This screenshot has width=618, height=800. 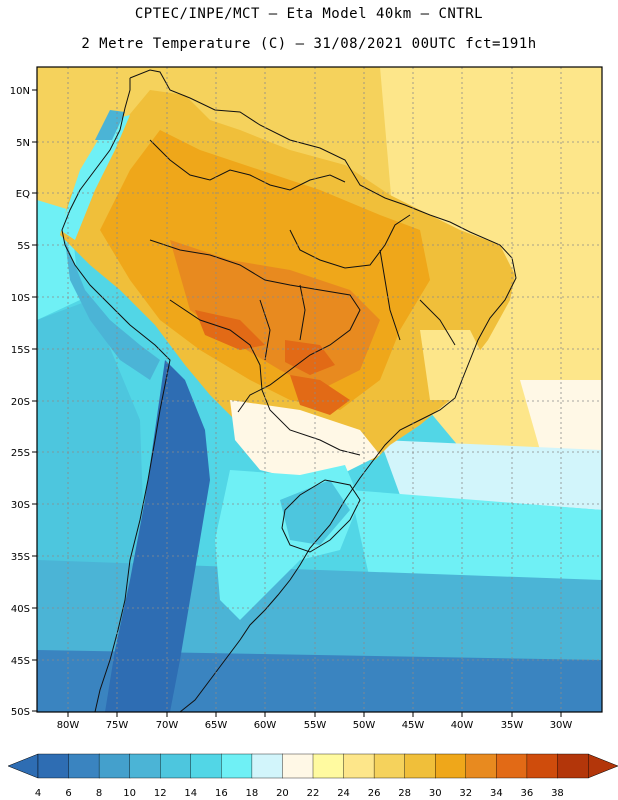 I want to click on colorbar-label: 38, so click(x=557, y=793).